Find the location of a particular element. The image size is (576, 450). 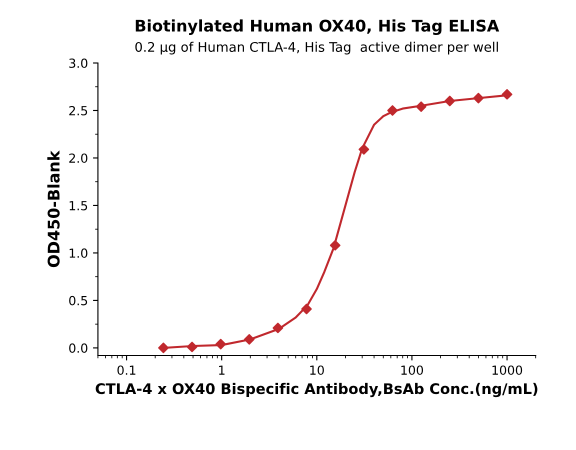

y-tick-label: 1.5 is located at coordinates (79, 205).